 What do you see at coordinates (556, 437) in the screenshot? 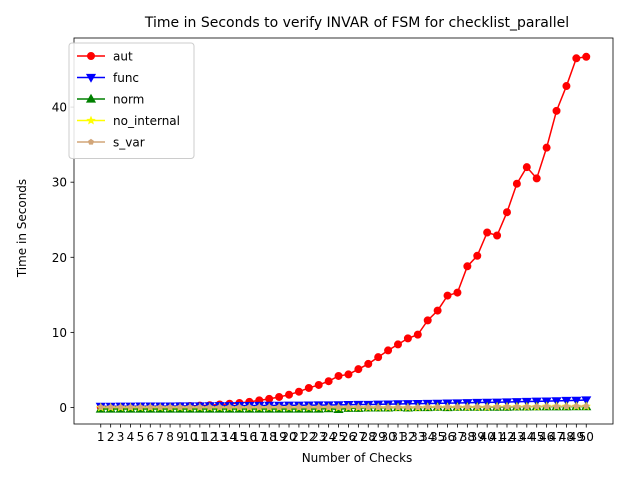
I see `x-tick-label: 47` at bounding box center [556, 437].